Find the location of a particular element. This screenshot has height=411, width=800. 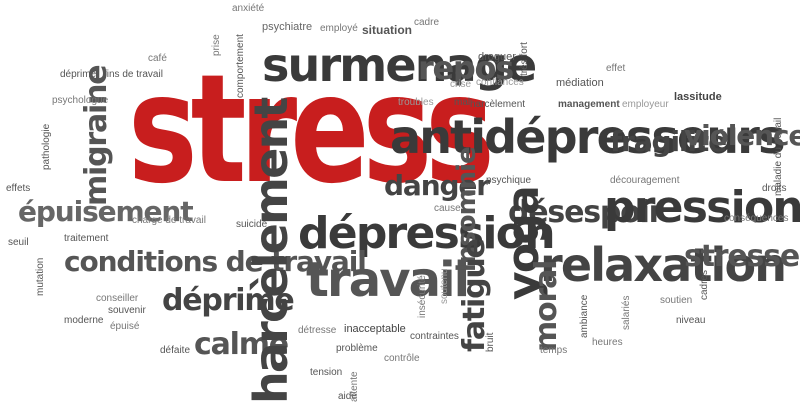

word-controle: contrôle is located at coordinates (402, 358).